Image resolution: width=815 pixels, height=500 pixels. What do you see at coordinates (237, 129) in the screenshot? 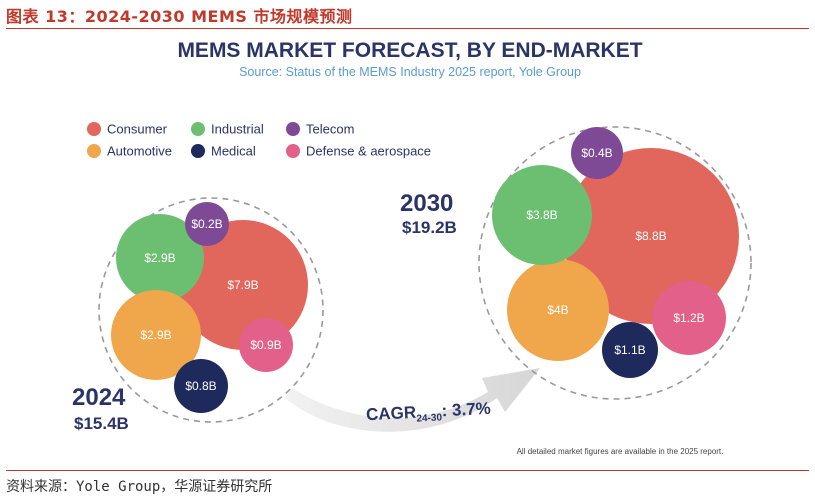
I see `legend-label-industrial: Industrial` at bounding box center [237, 129].